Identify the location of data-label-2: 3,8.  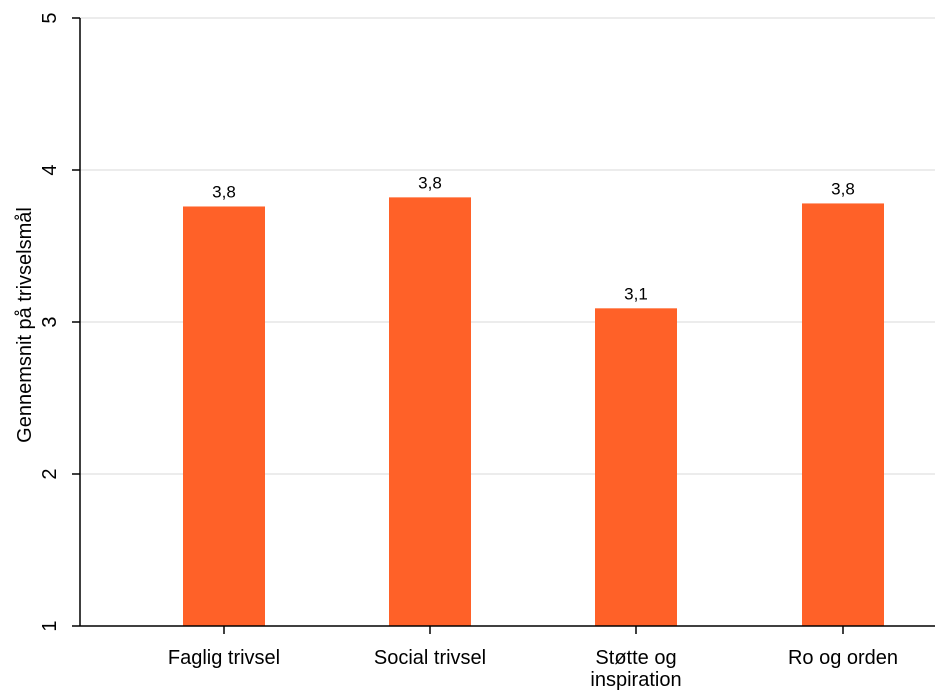
(430, 182).